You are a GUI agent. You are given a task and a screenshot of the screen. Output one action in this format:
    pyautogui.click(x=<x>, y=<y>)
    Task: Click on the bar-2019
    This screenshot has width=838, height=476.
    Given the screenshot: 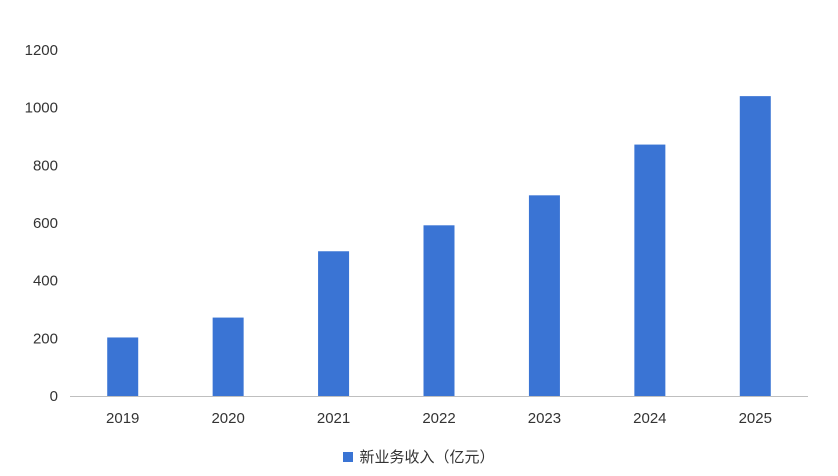 What is the action you would take?
    pyautogui.click(x=123, y=366)
    